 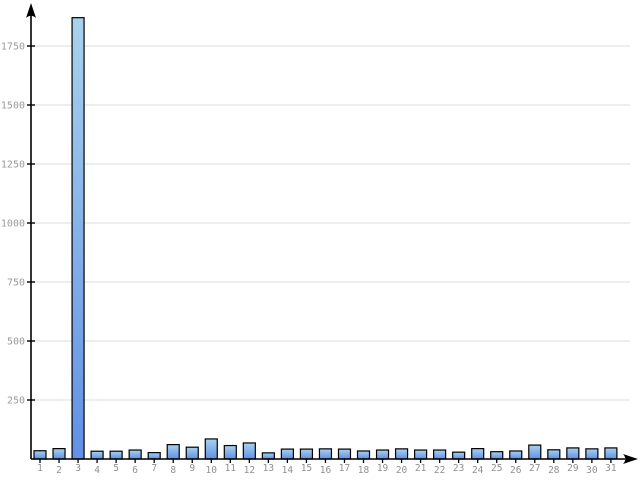 I want to click on x-tick-label: 22, so click(x=439, y=470).